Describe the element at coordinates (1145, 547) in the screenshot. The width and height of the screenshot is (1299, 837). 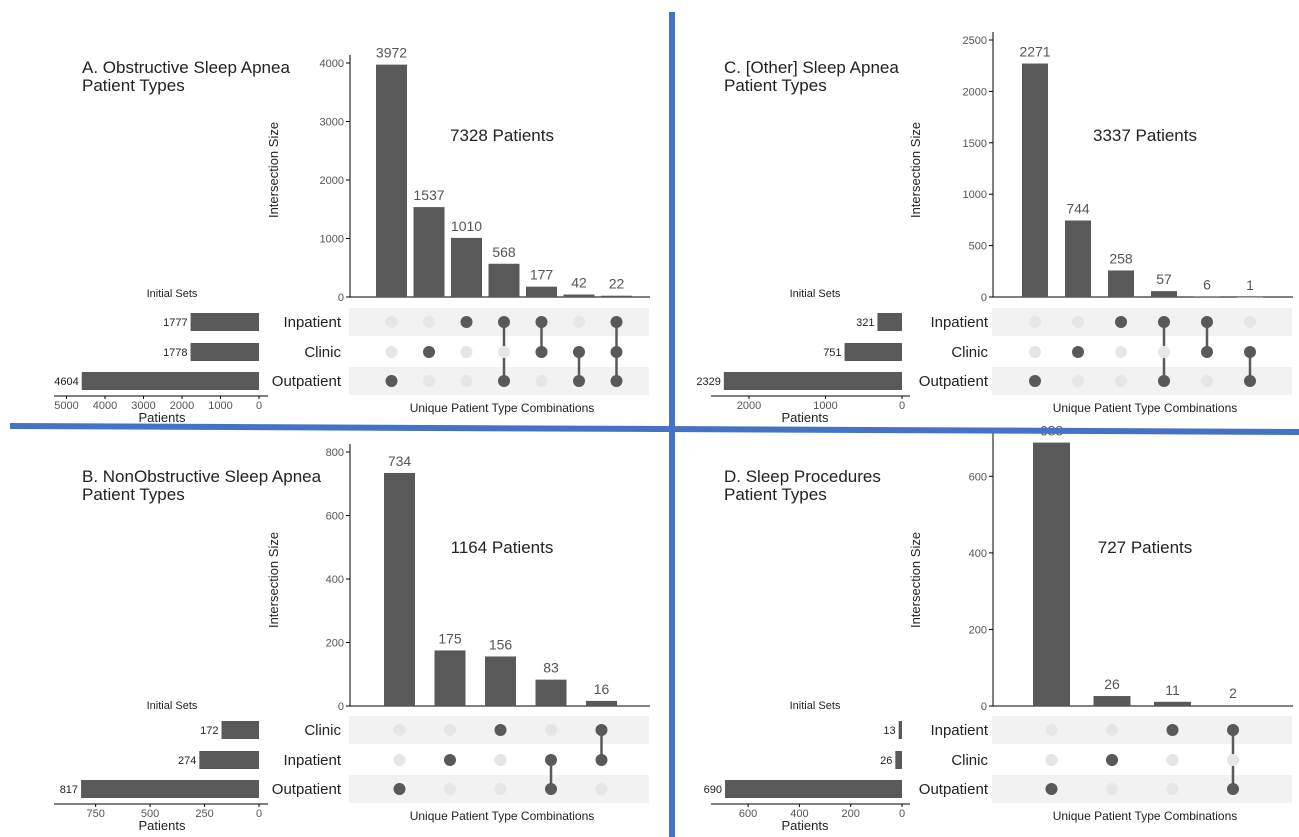
I see `total-patients-label: 727 Patients` at that location.